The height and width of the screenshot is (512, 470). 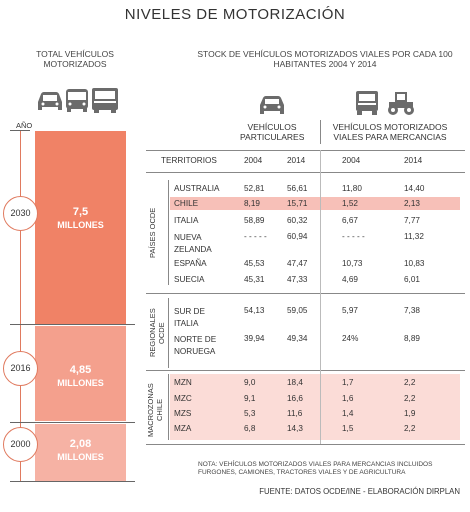 What do you see at coordinates (72, 324) in the screenshot?
I see `bar-2030-tick` at bounding box center [72, 324].